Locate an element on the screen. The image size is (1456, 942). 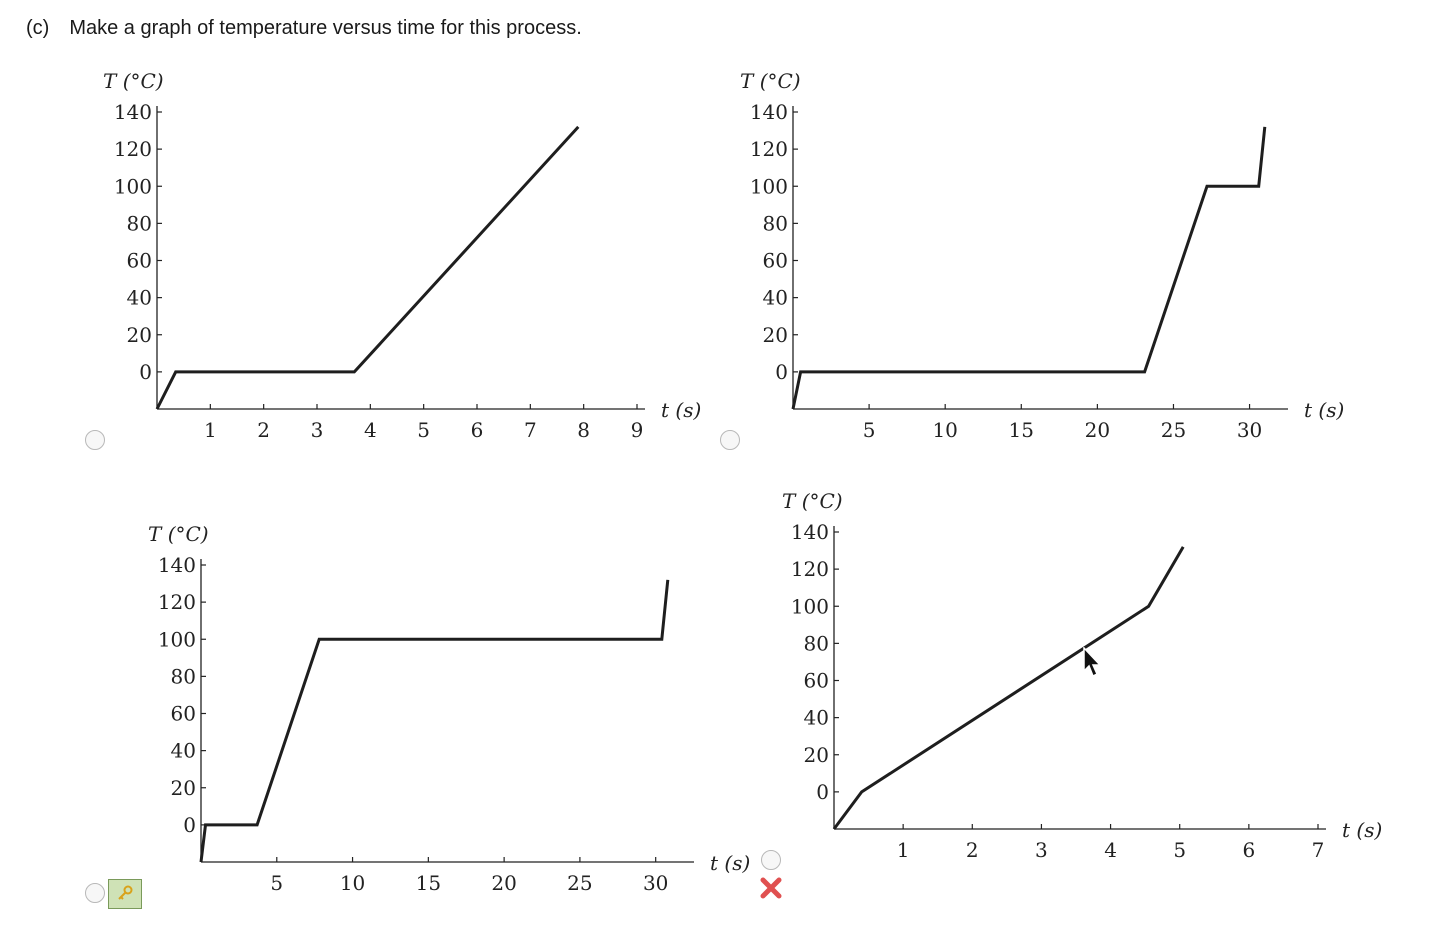
x-mark-icon is located at coordinates (771, 888).